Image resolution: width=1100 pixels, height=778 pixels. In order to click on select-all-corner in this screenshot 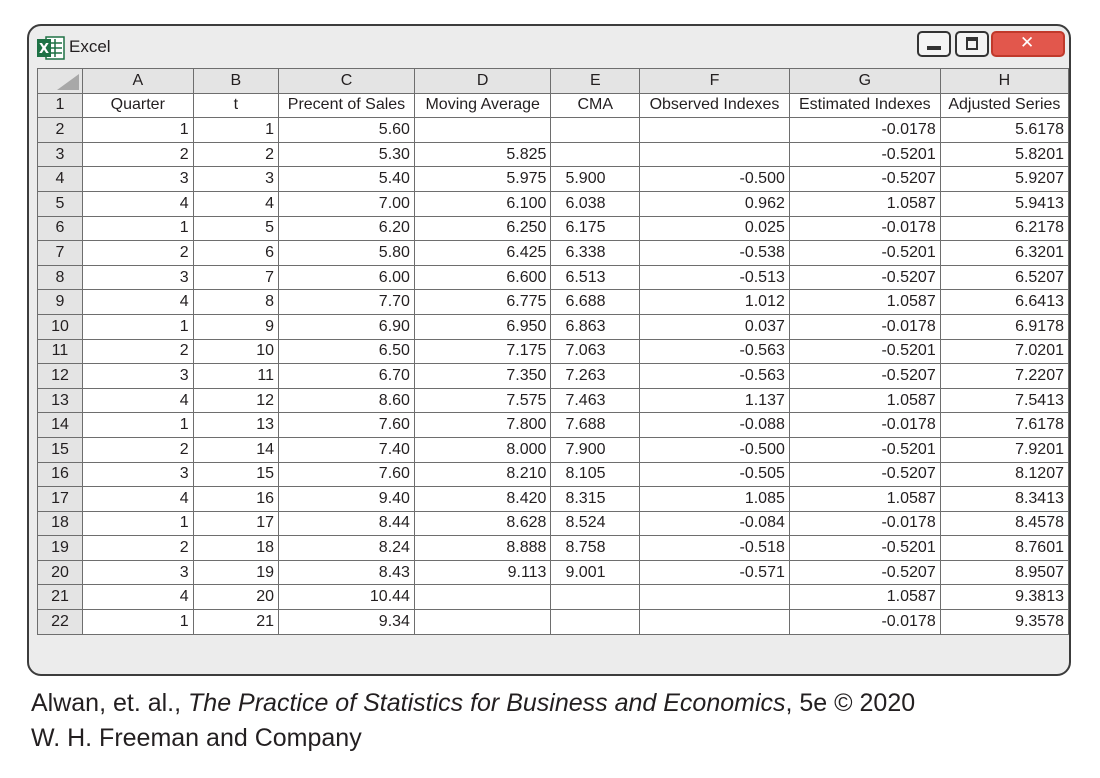, I will do `click(60, 81)`.